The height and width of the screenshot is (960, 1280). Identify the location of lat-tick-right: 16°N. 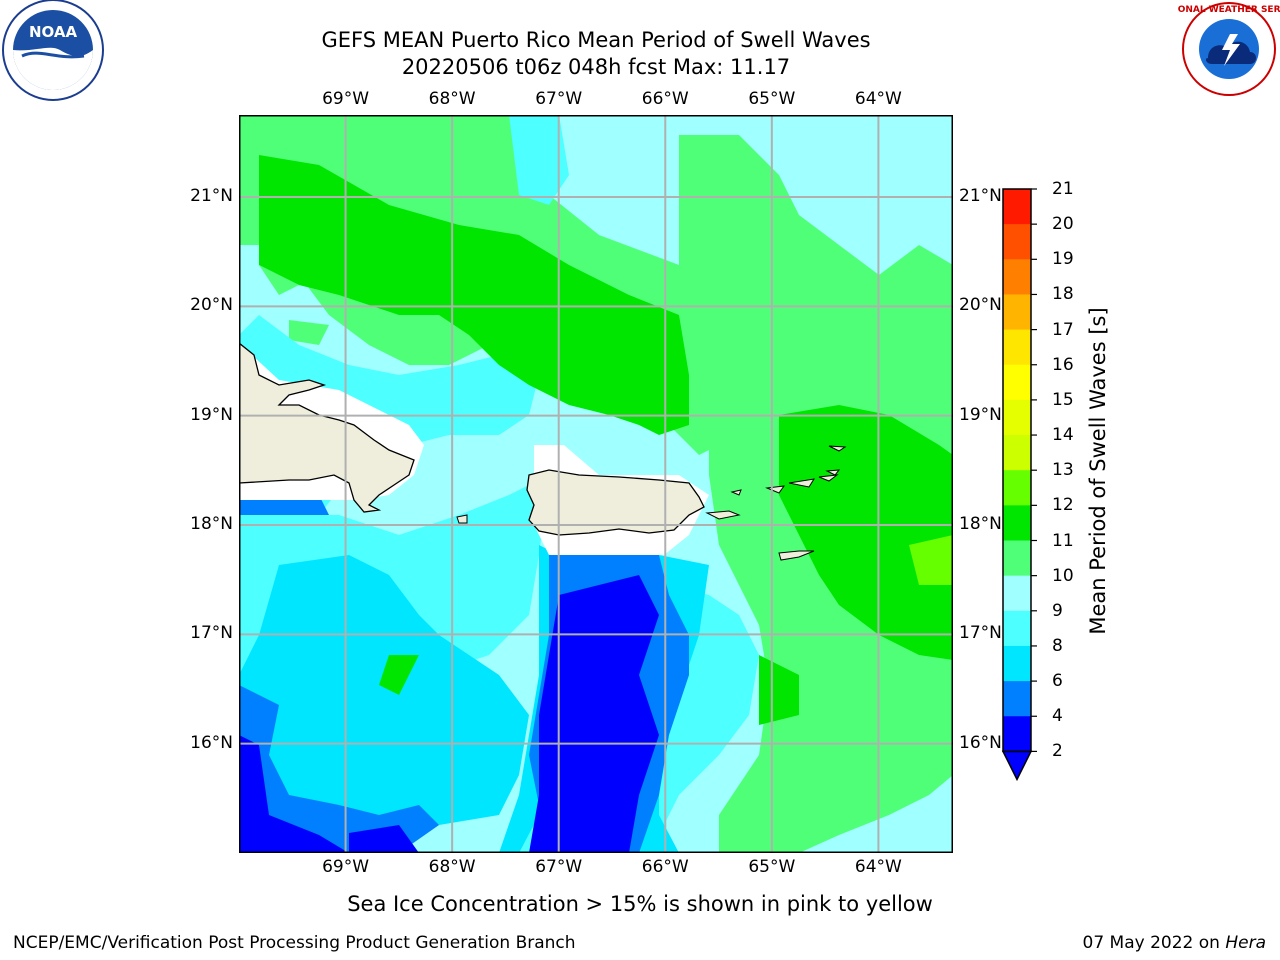
(980, 742).